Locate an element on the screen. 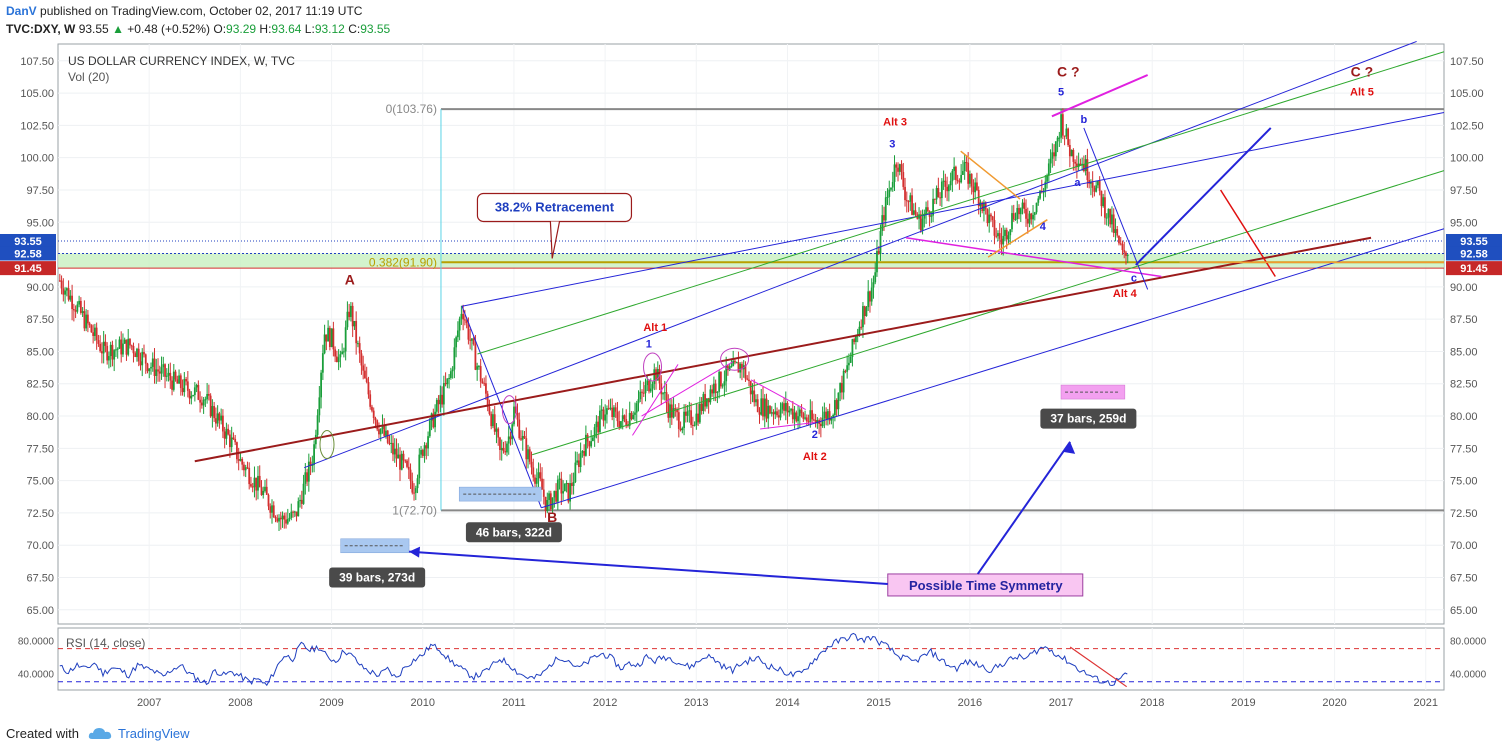 Image resolution: width=1504 pixels, height=751 pixels. y-tick-label-right: 77.50 is located at coordinates (1464, 449).